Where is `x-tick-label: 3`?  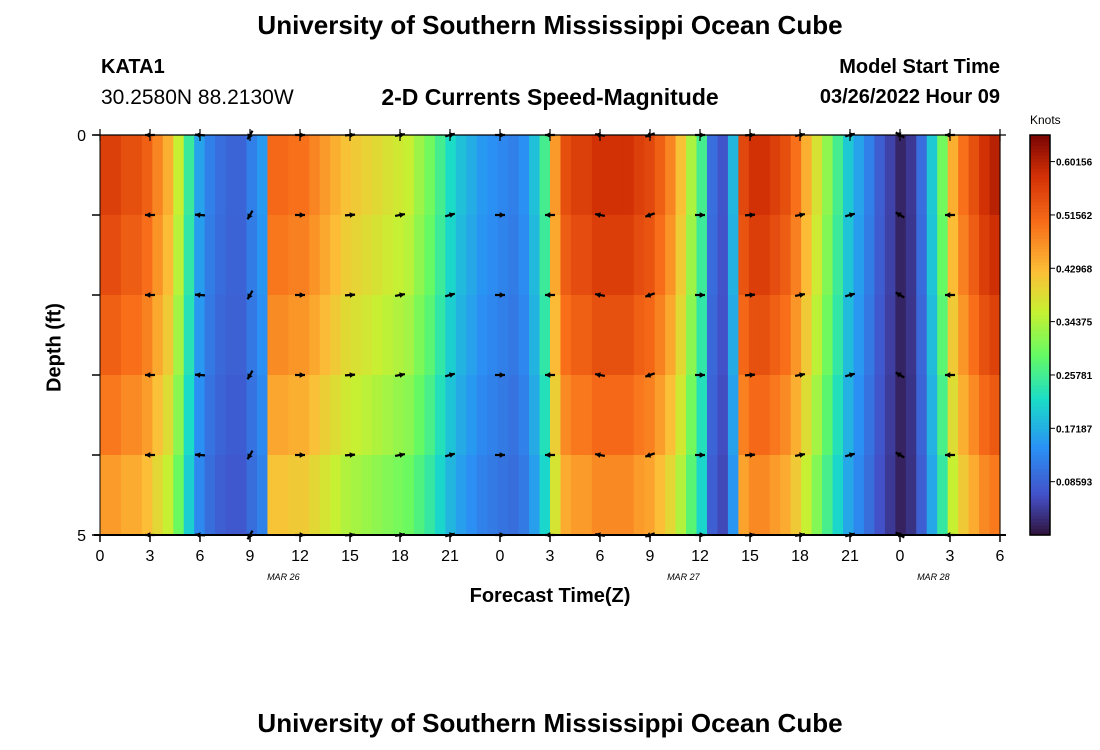 x-tick-label: 3 is located at coordinates (950, 556).